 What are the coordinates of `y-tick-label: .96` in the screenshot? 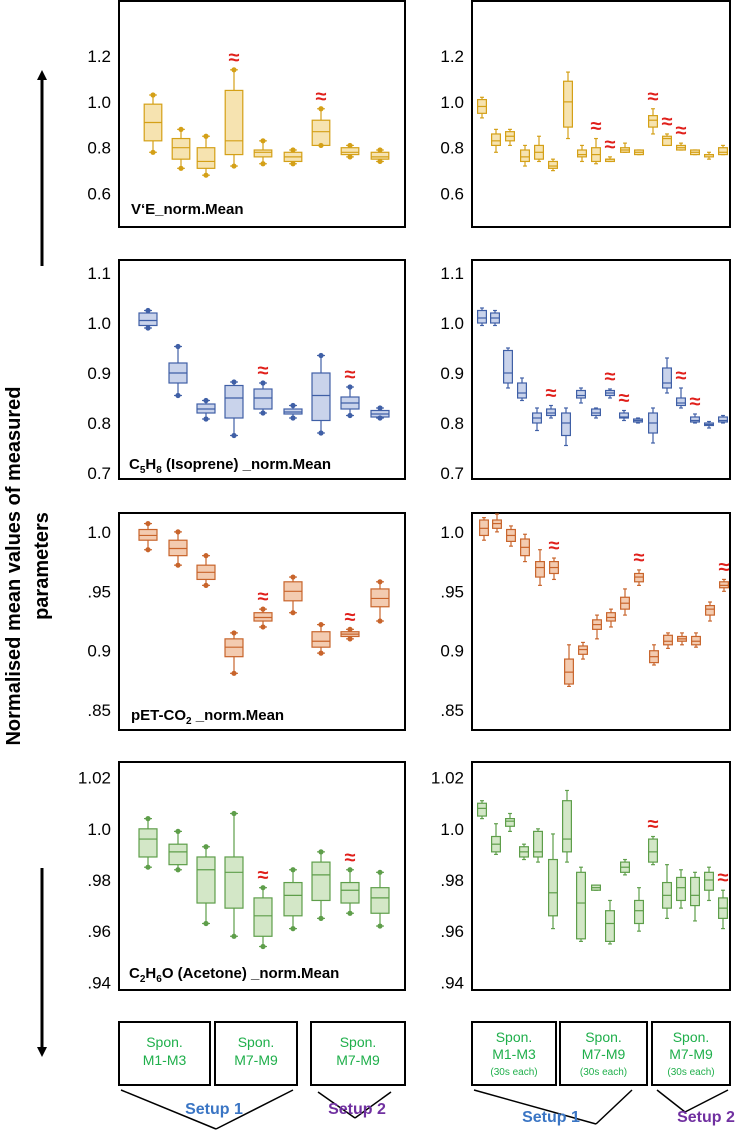 It's located at (99, 931).